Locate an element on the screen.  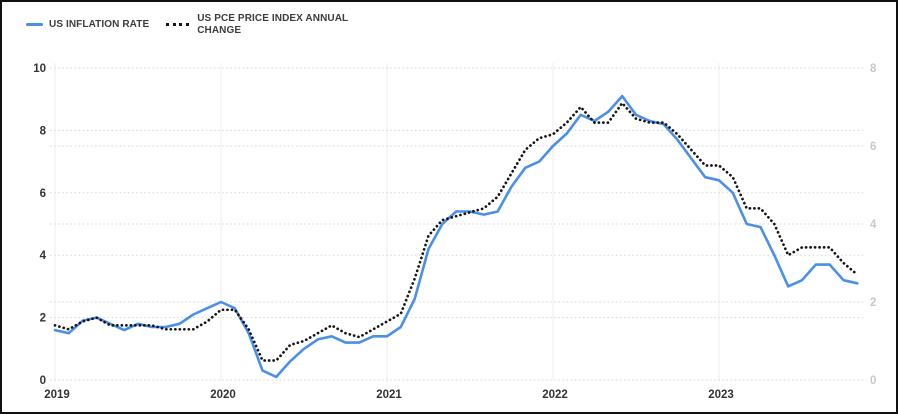
left-axis-tick-label: 6 is located at coordinates (43, 194).